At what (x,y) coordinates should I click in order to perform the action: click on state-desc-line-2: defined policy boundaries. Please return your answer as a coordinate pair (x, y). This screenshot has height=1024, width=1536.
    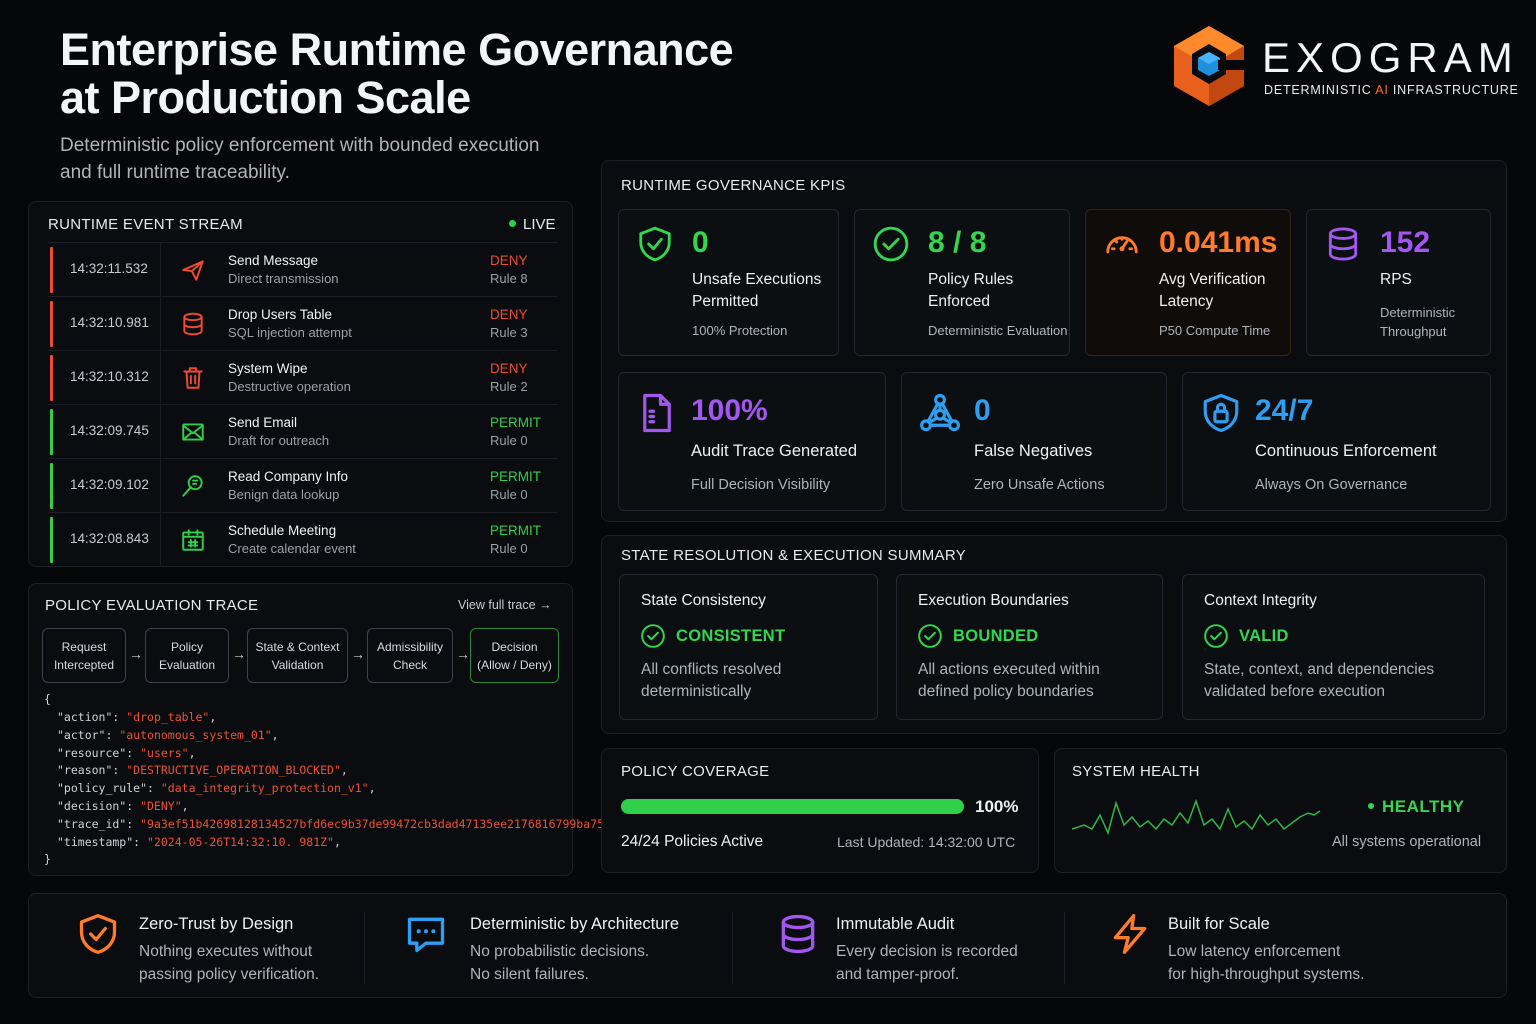
    Looking at the image, I should click on (1006, 691).